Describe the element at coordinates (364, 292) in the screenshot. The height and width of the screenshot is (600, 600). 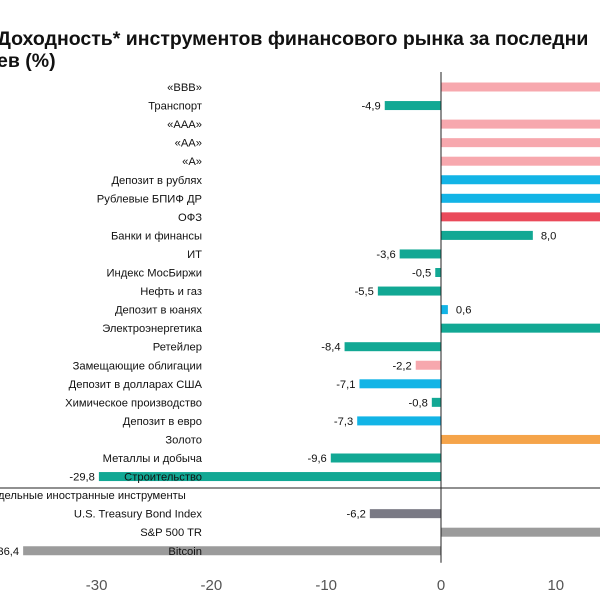
I see `value-label: -5,5` at that location.